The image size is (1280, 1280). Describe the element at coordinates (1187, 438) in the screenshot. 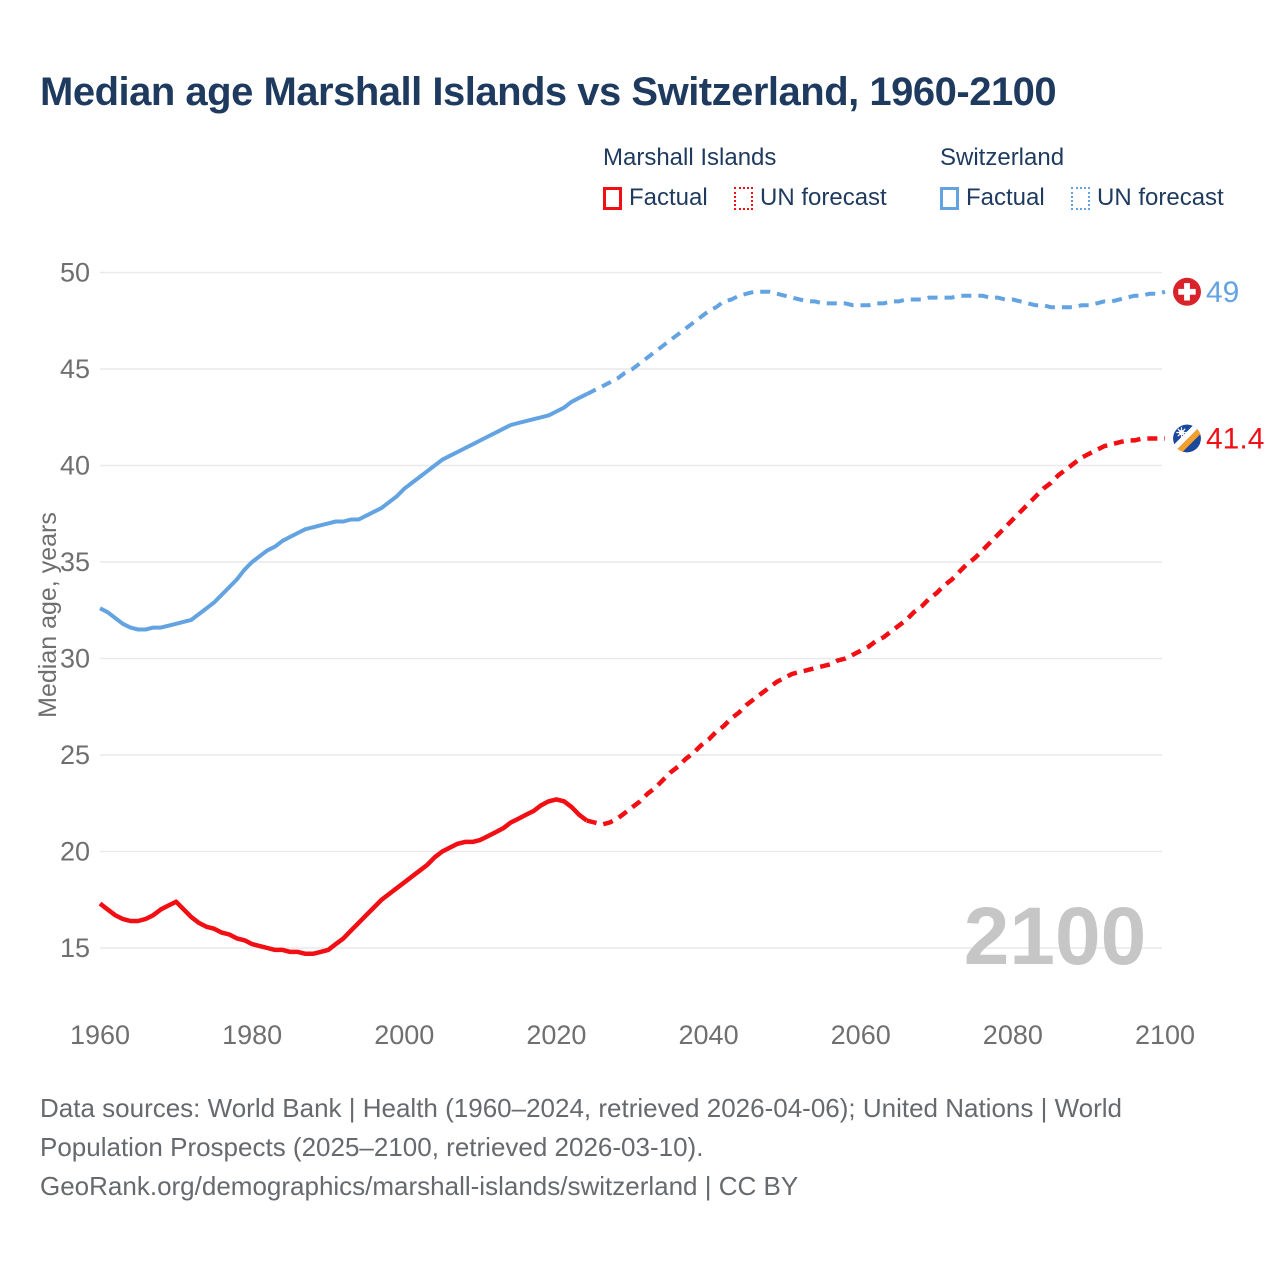

I see `marshall-islands-flag-icon` at that location.